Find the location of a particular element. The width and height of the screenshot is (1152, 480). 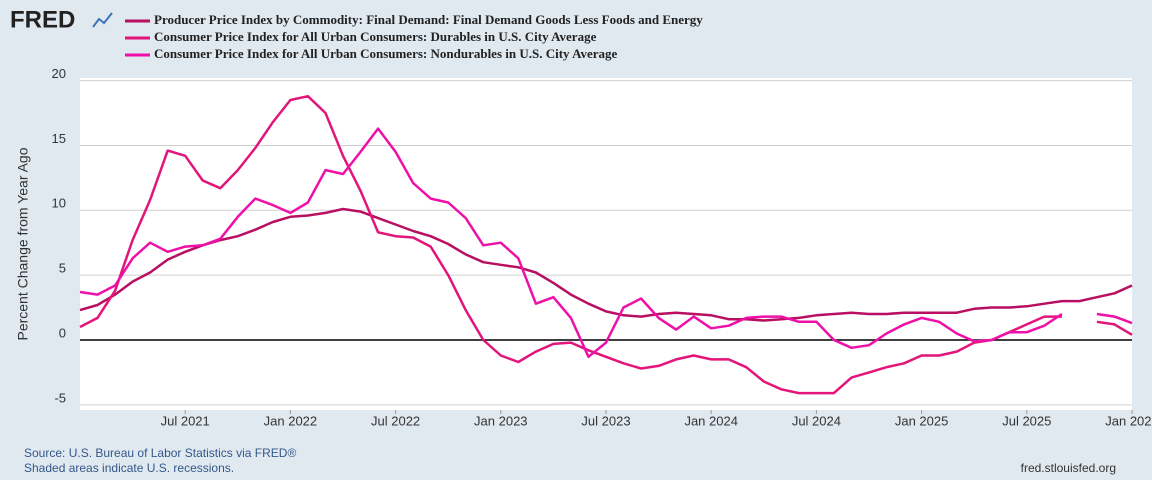

y-tick-label: 5 is located at coordinates (62, 268).